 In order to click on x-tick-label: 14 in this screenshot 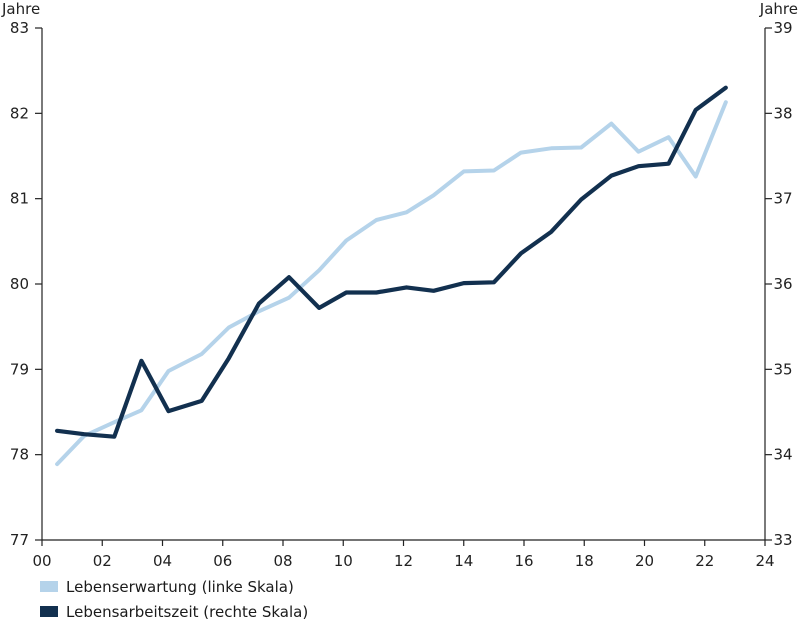, I will do `click(463, 561)`.